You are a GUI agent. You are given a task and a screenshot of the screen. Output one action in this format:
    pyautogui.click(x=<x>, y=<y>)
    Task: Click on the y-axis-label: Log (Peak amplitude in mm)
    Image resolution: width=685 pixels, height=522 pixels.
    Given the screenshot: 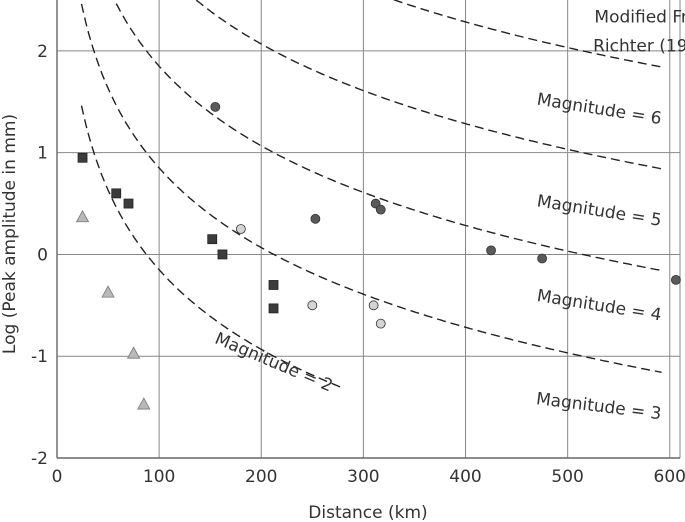 What is the action you would take?
    pyautogui.click(x=10, y=234)
    